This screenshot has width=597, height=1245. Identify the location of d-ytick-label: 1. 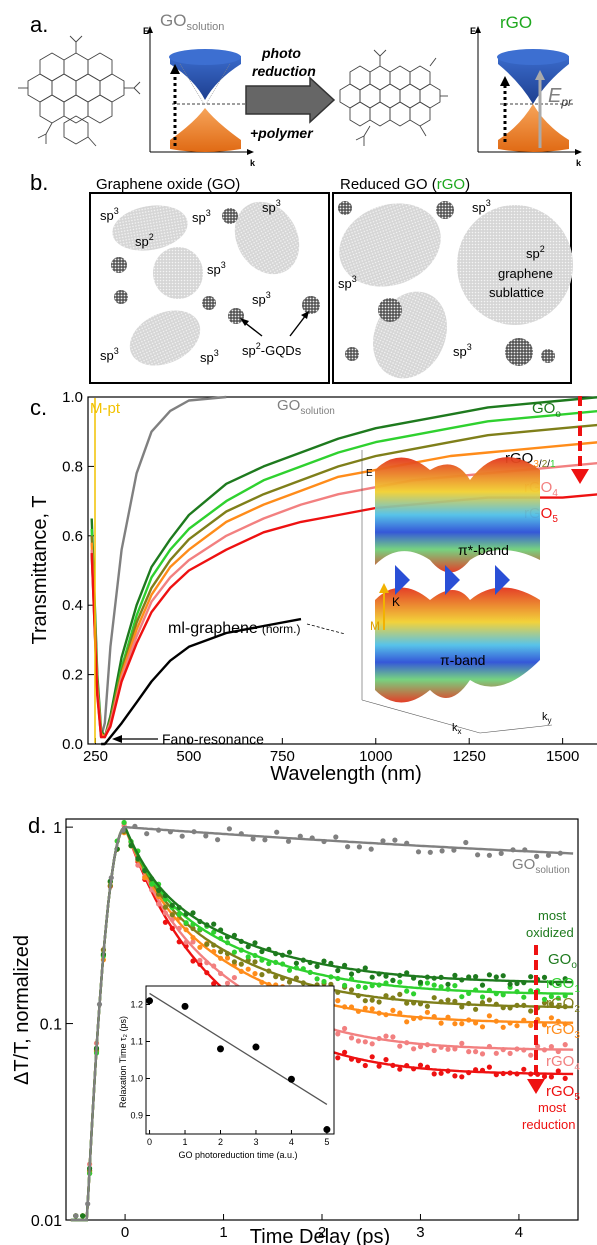
(57, 828).